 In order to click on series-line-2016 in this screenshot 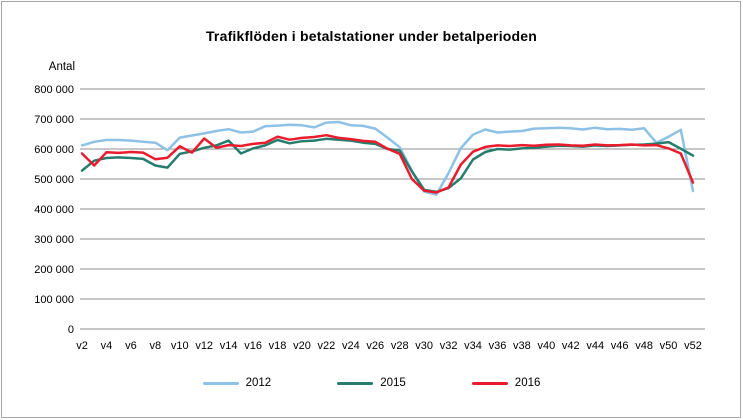, I will do `click(387, 163)`.